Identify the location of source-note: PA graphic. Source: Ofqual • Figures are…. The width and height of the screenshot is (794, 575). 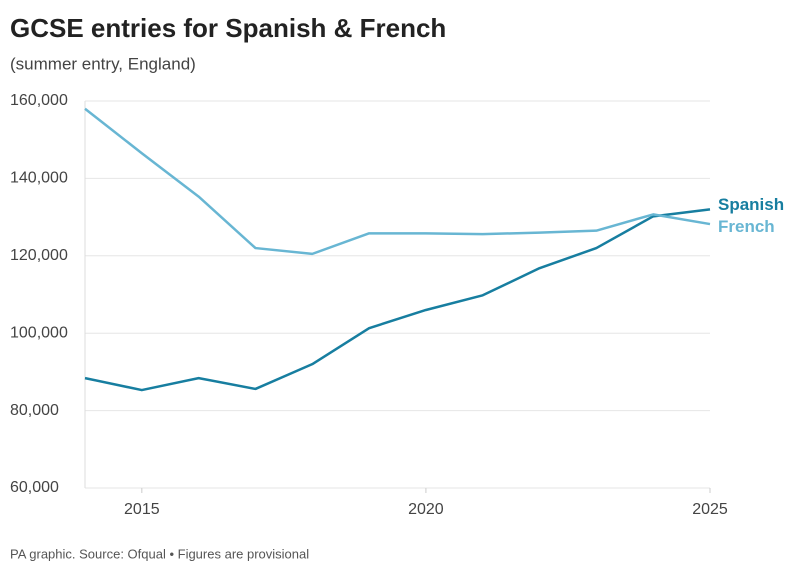
(159, 553).